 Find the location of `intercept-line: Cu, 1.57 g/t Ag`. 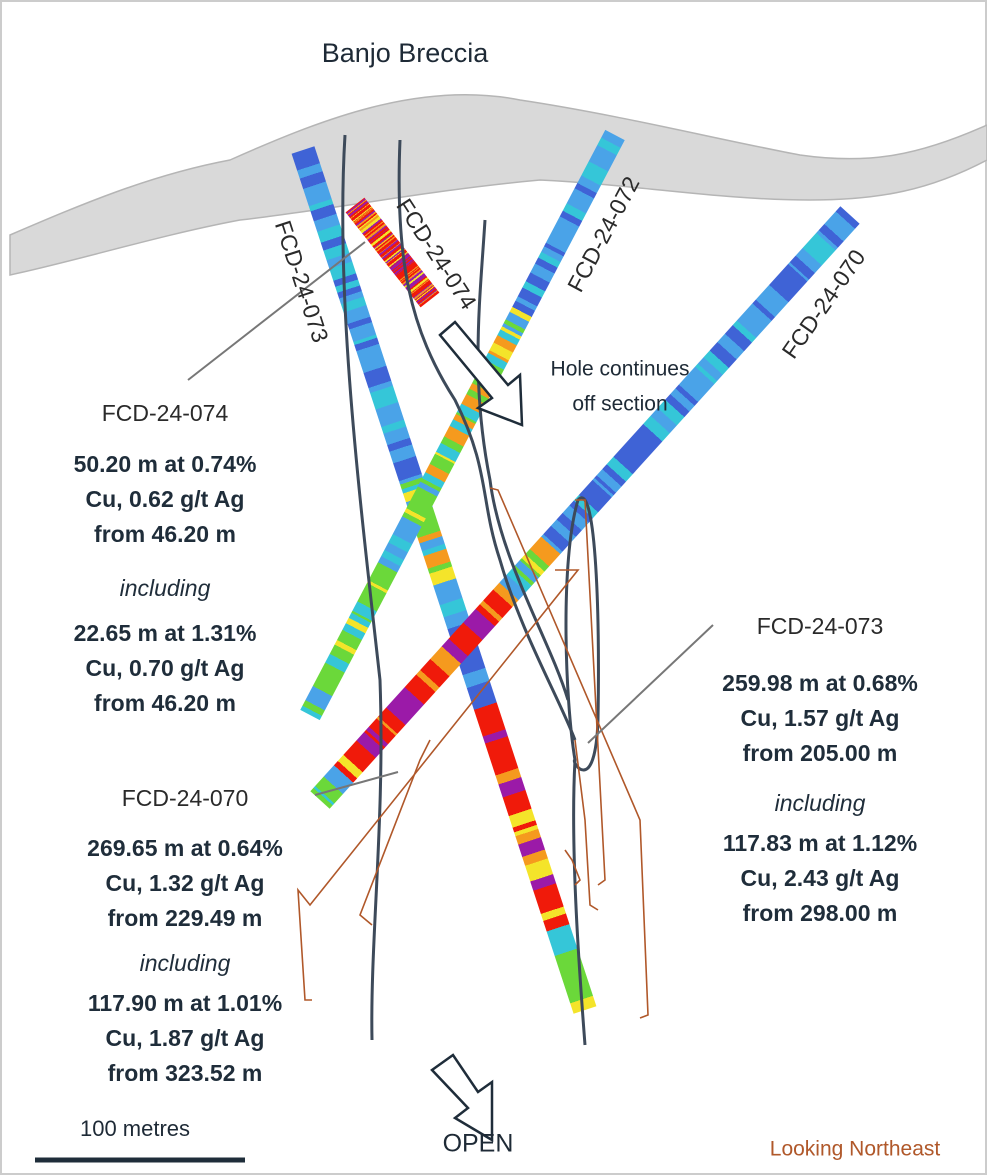

intercept-line: Cu, 1.57 g/t Ag is located at coordinates (820, 718).